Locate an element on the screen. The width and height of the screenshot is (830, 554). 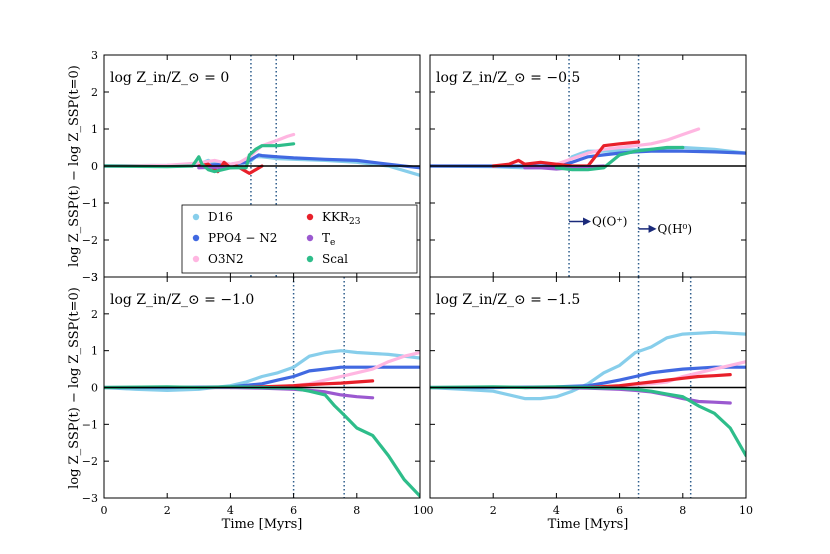
legend-label-ppo4-n2: PPO4 − N2 is located at coordinates (242, 238).